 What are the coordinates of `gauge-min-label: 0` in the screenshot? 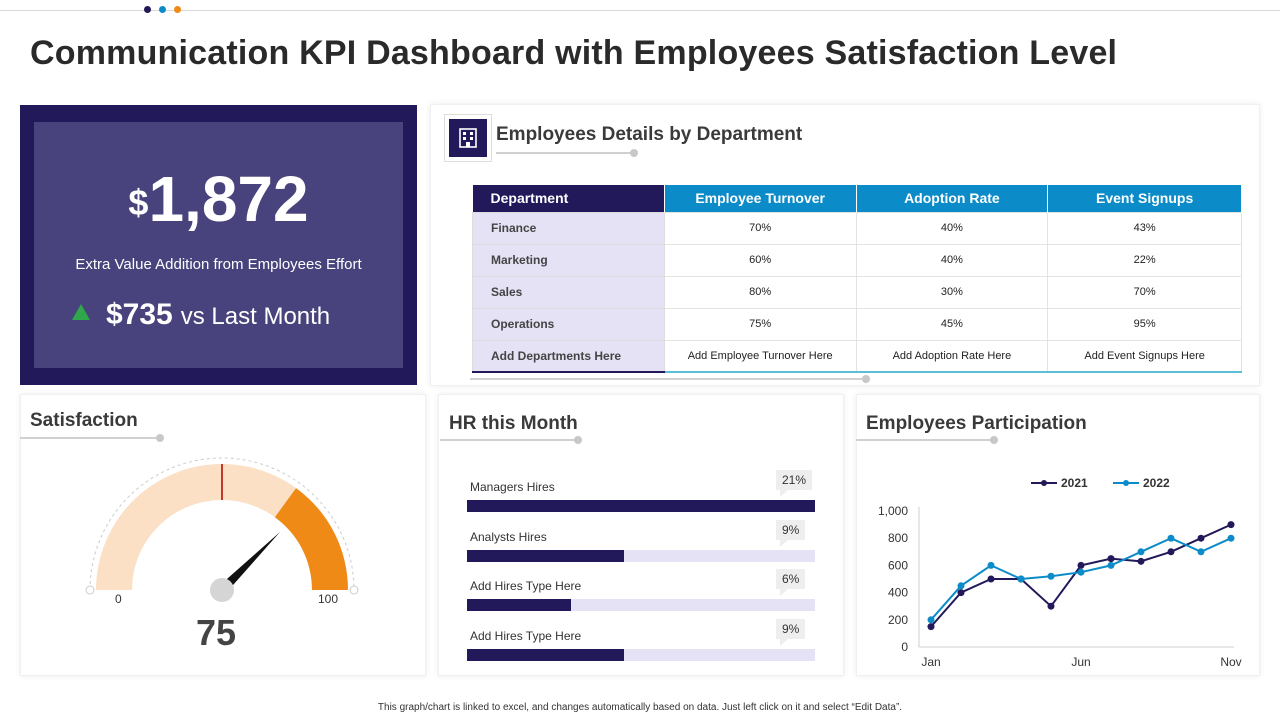 It's located at (118, 599).